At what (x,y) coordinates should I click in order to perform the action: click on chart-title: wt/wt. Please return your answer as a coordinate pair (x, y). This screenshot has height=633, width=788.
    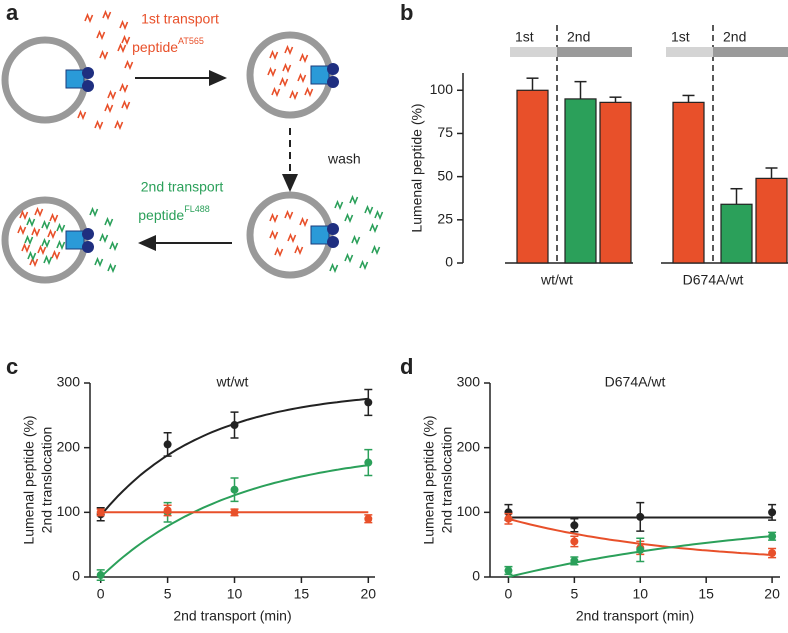
    Looking at the image, I should click on (232, 382).